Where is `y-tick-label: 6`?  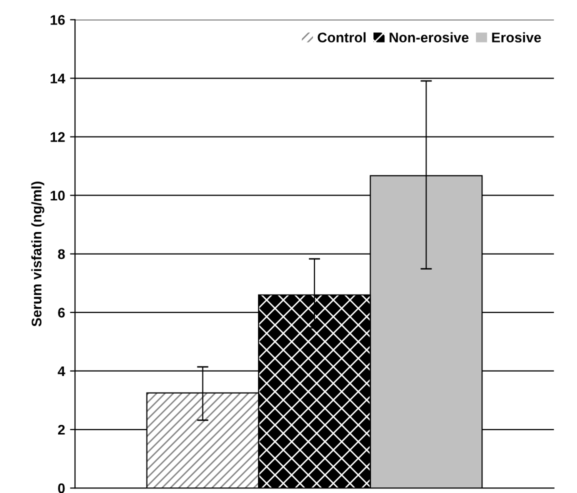
y-tick-label: 6 is located at coordinates (61, 313).